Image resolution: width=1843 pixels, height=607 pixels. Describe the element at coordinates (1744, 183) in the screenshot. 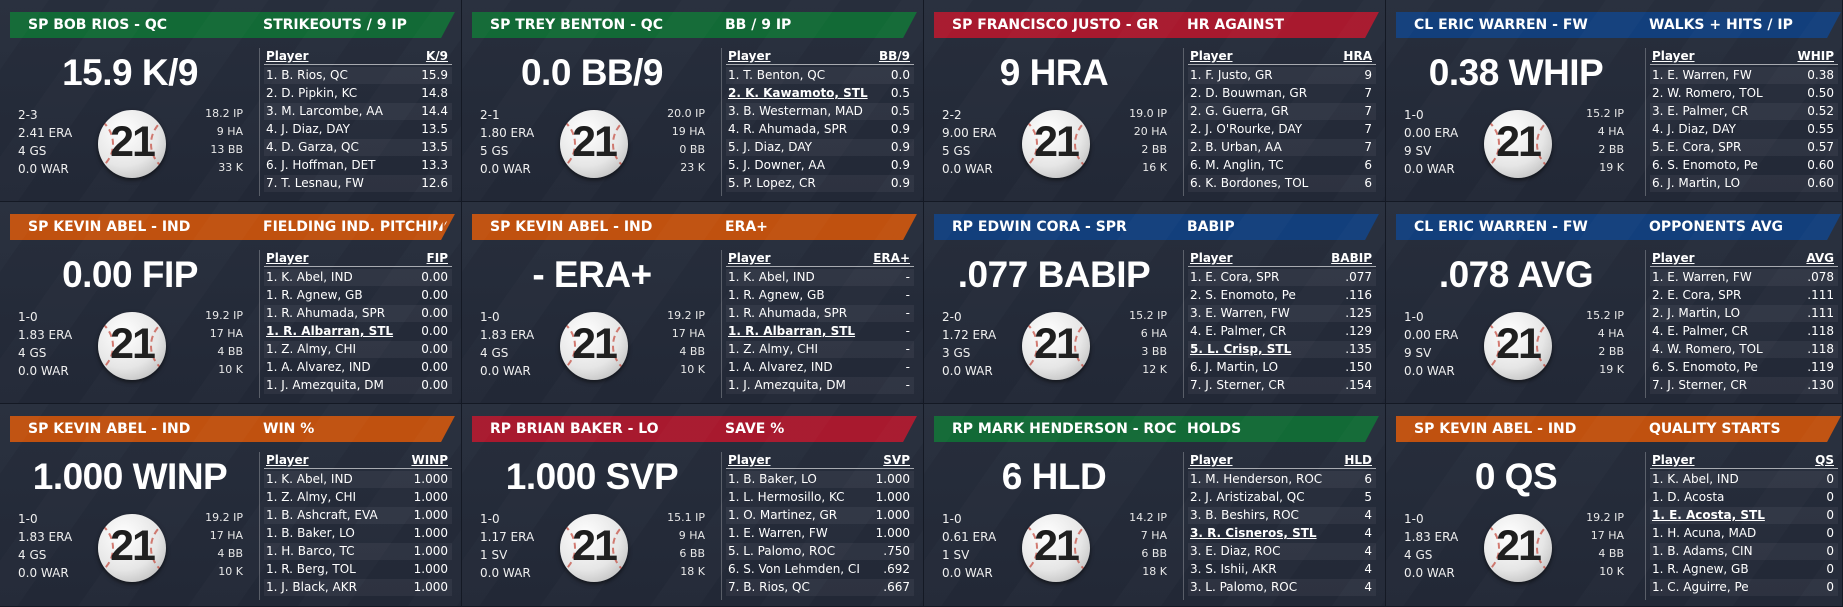

I see `list-item: 6. J. Martin, LO 0.60` at that location.